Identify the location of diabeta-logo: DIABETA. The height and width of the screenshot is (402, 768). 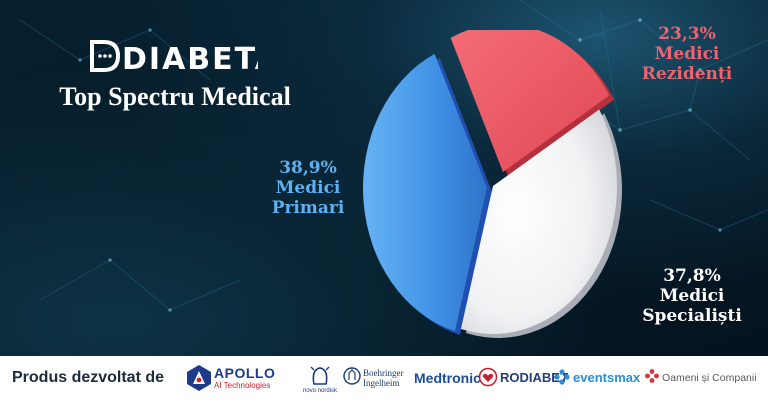
(174, 58).